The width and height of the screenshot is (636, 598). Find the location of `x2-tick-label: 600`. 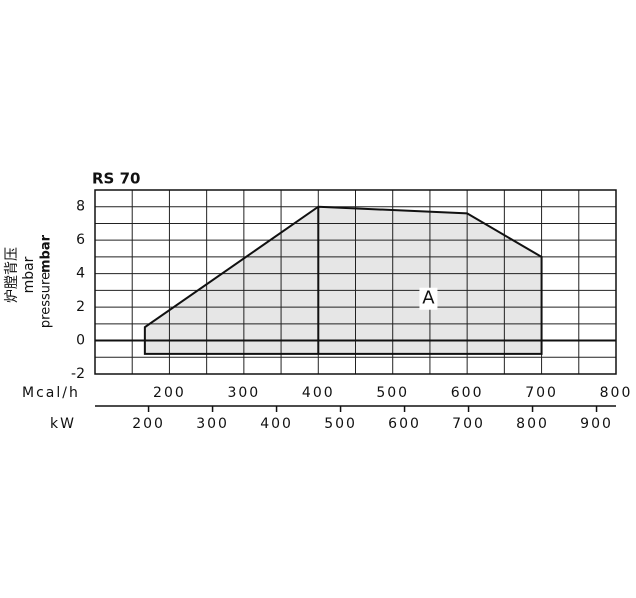

x2-tick-label: 600 is located at coordinates (404, 424).